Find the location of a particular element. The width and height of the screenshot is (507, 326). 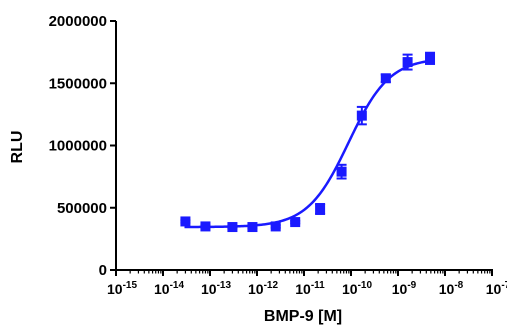

x-tick-label: 10⁻¹⁴ is located at coordinates (169, 288).